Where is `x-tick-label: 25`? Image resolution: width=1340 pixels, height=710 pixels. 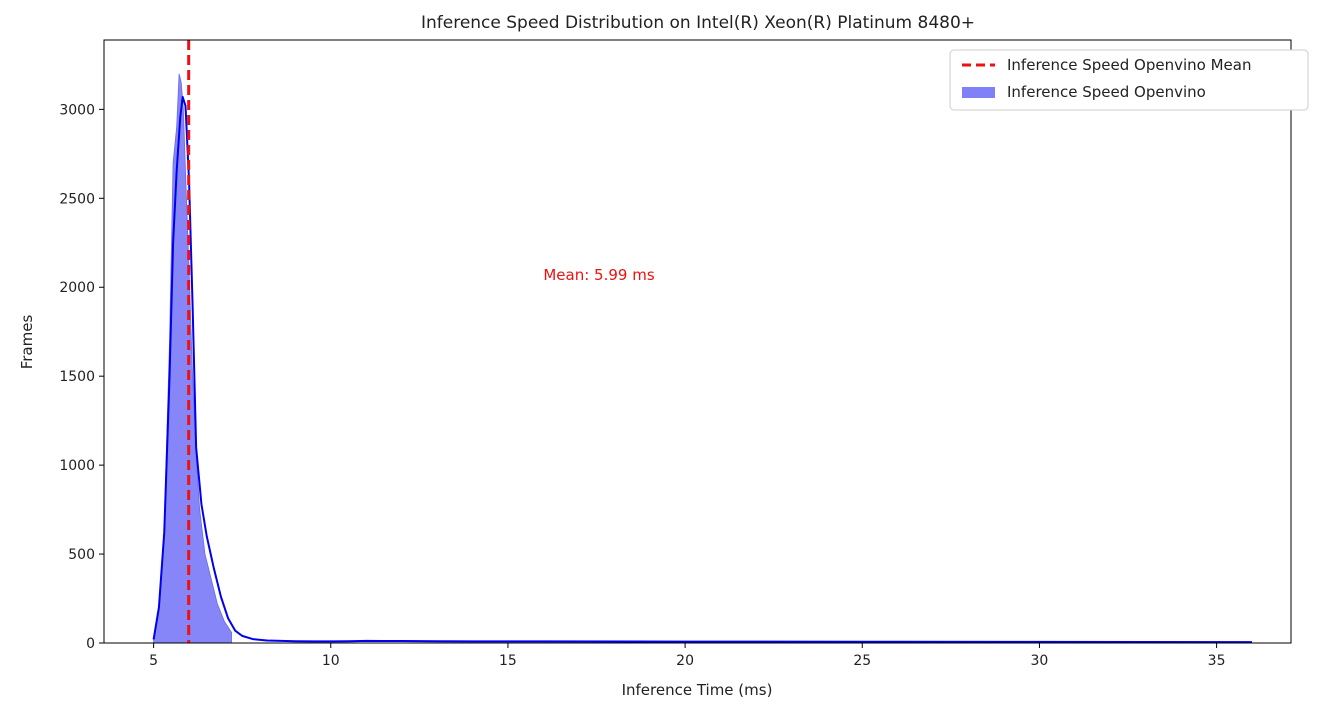
x-tick-label: 25 is located at coordinates (862, 661).